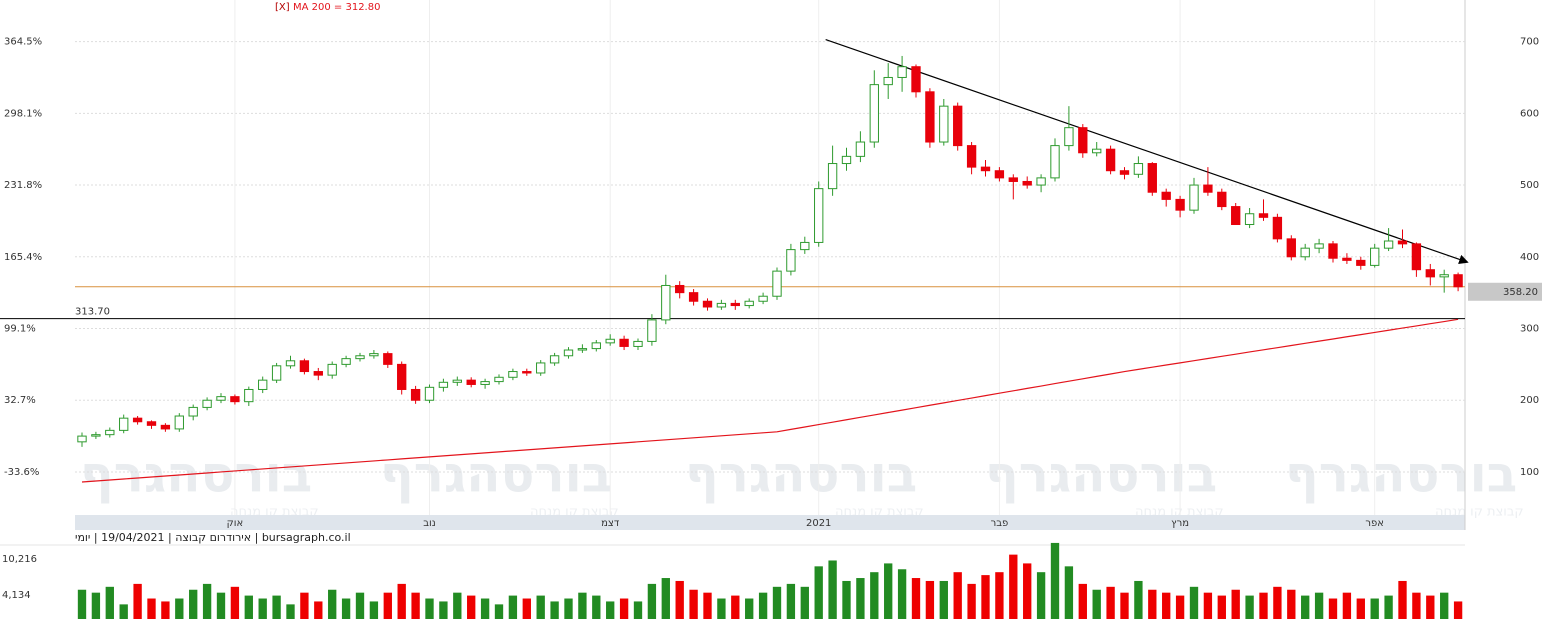 The height and width of the screenshot is (619, 1542). I want to click on left-tick-label: 32.7%, so click(20, 400).